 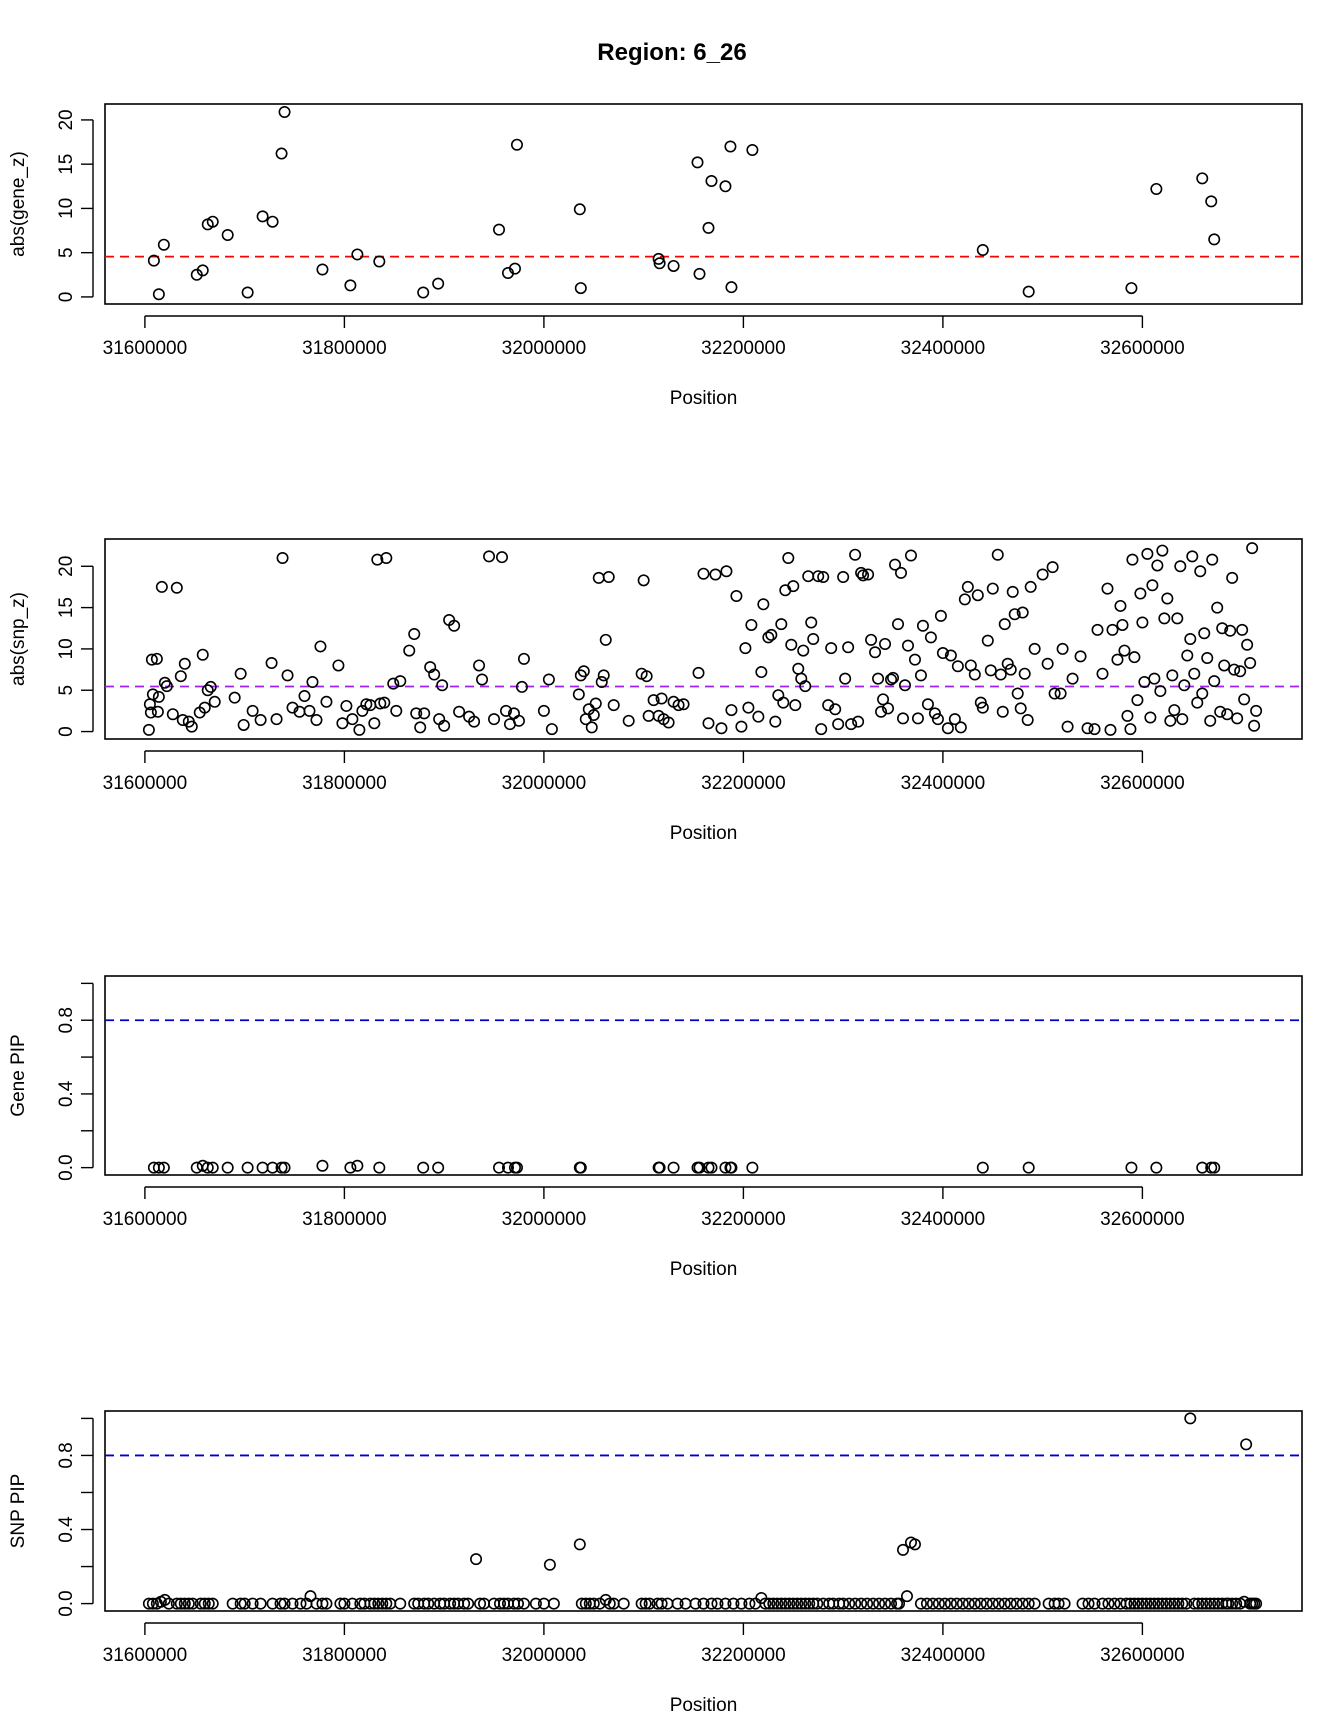 What do you see at coordinates (18, 1075) in the screenshot?
I see `y-axis-label: Gene PIP` at bounding box center [18, 1075].